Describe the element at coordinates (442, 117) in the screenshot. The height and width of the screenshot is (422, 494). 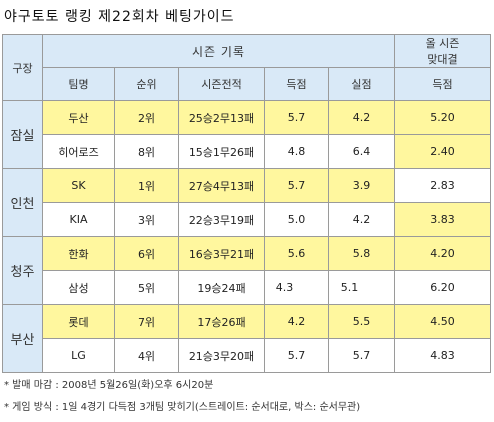
I see `vs-scored-cell: 5.20` at that location.